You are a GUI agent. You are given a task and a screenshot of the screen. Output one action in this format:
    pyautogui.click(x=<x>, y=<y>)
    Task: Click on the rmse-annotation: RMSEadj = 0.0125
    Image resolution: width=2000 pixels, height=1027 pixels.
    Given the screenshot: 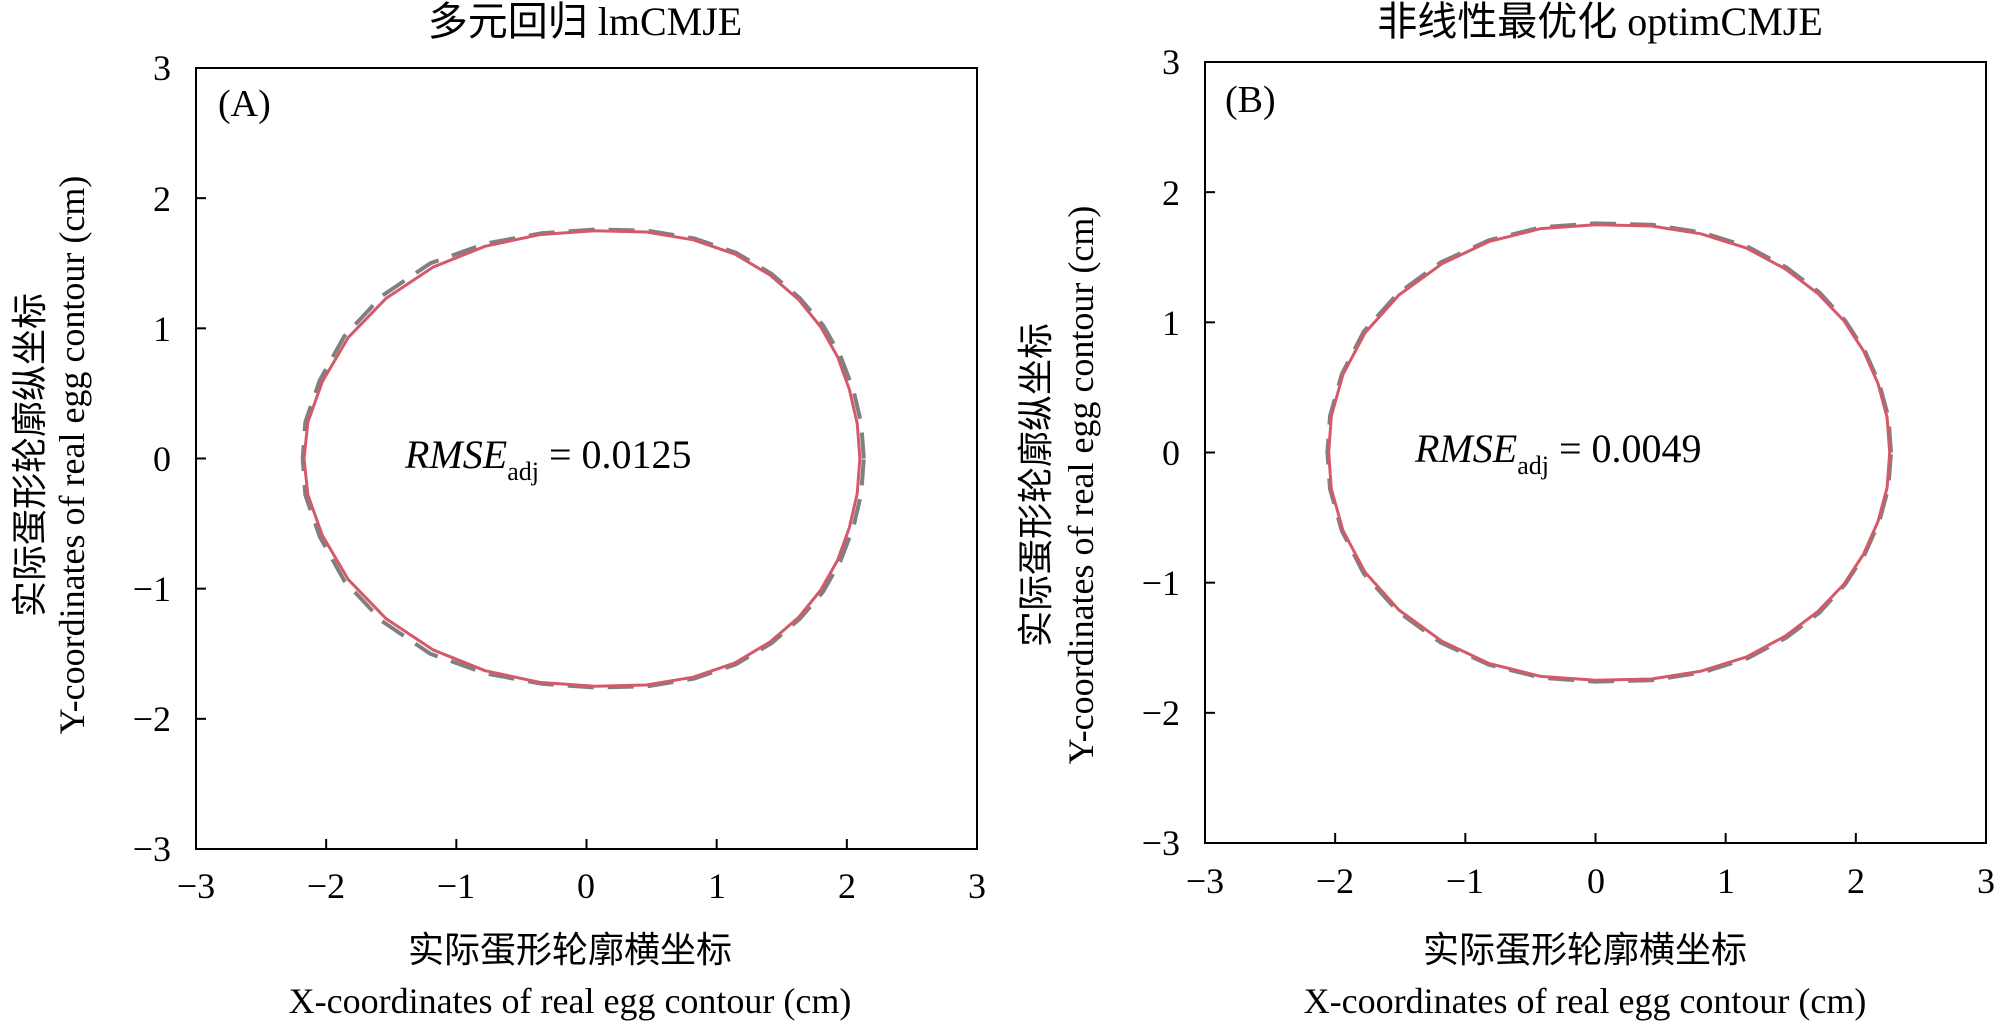 What is the action you would take?
    pyautogui.click(x=548, y=459)
    